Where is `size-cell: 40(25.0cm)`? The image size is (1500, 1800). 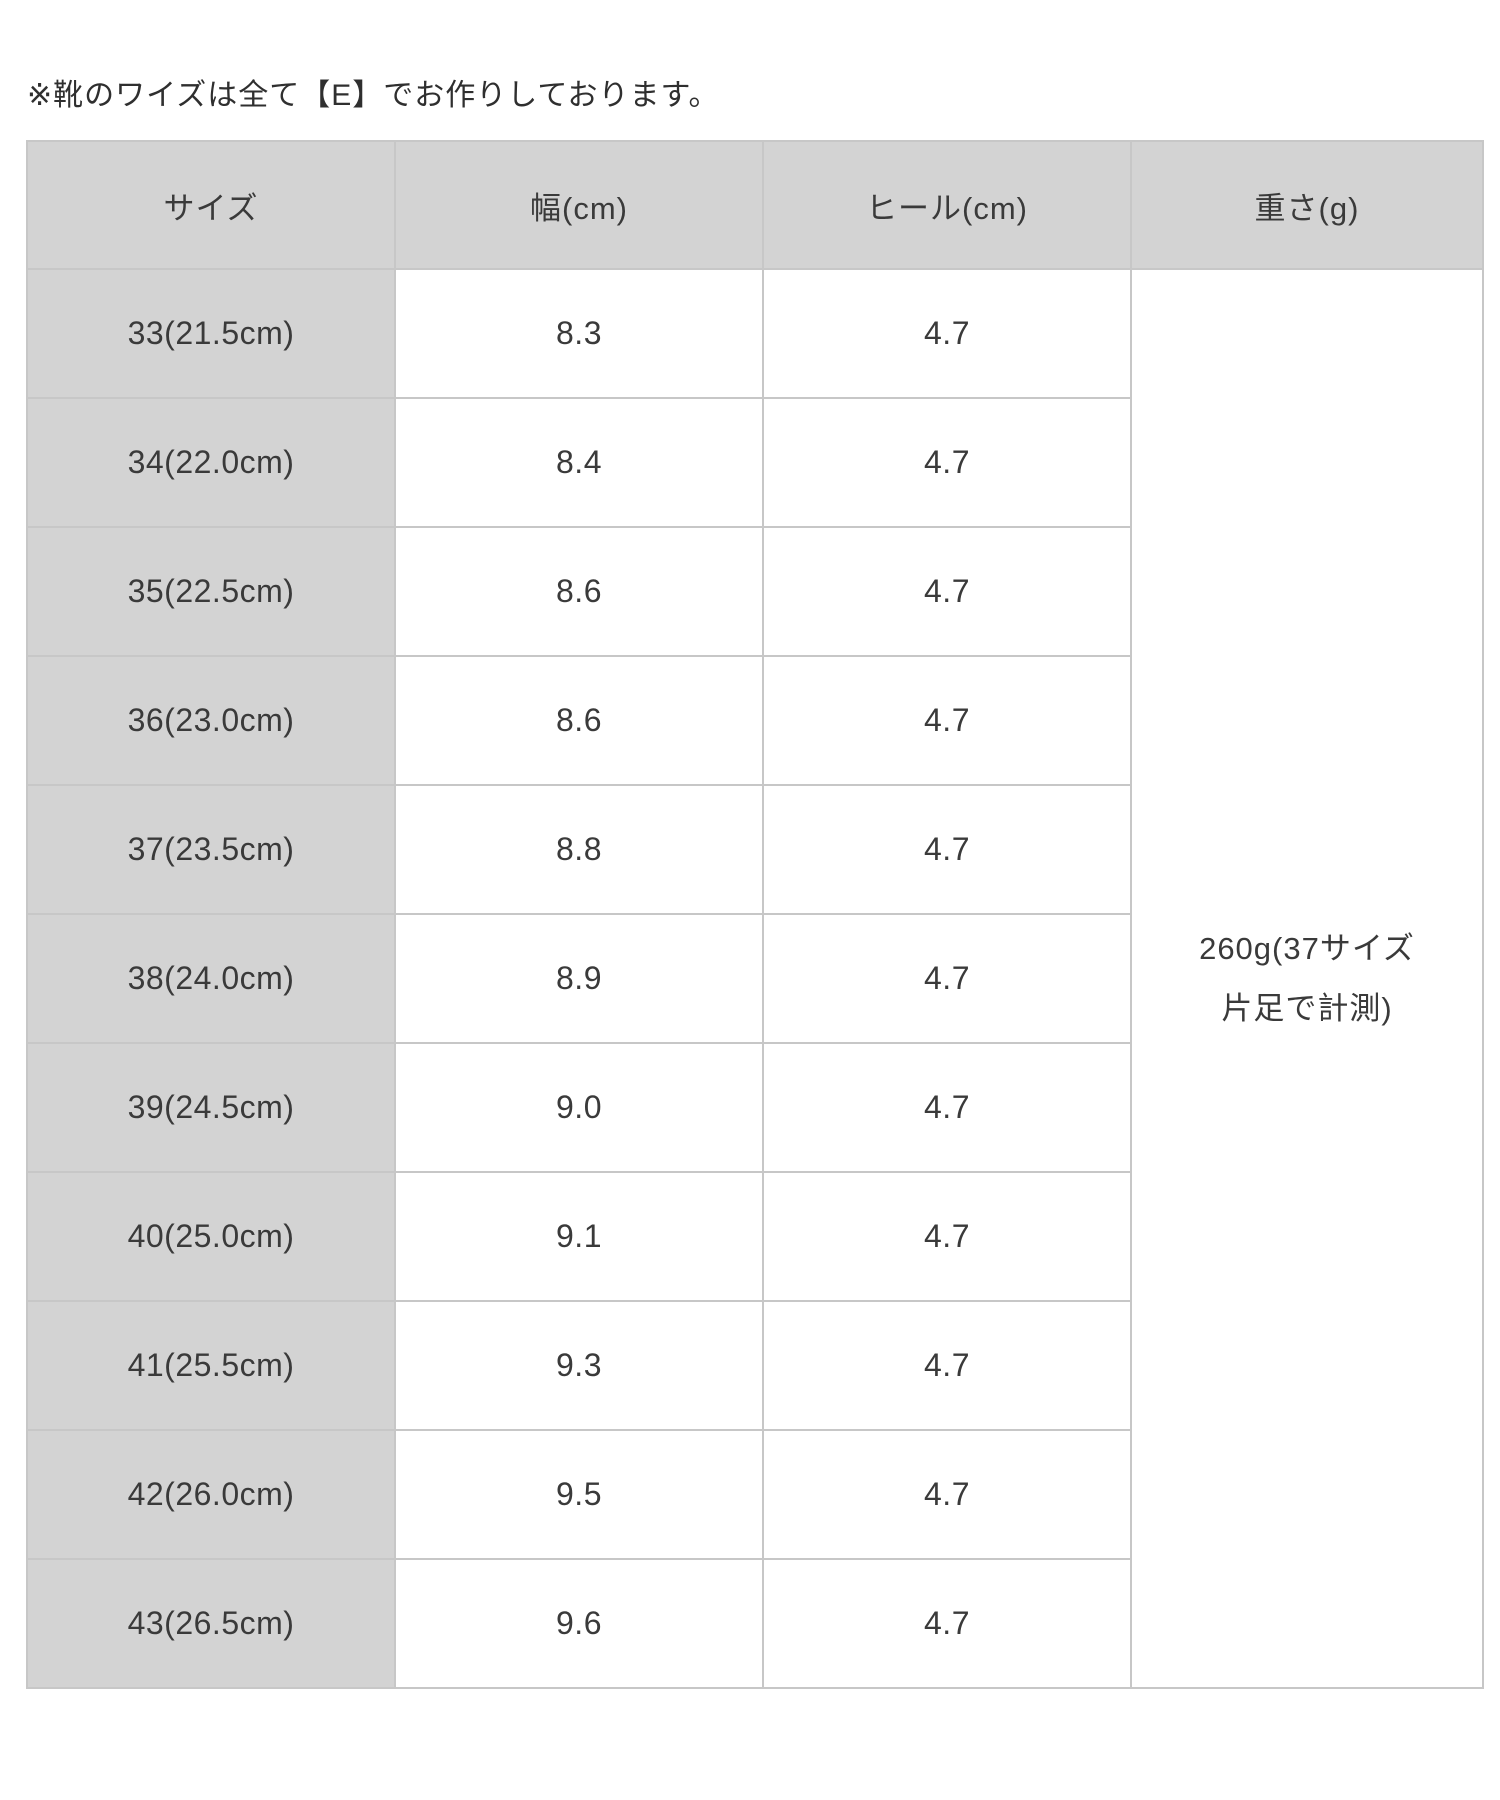 size-cell: 40(25.0cm) is located at coordinates (211, 1236).